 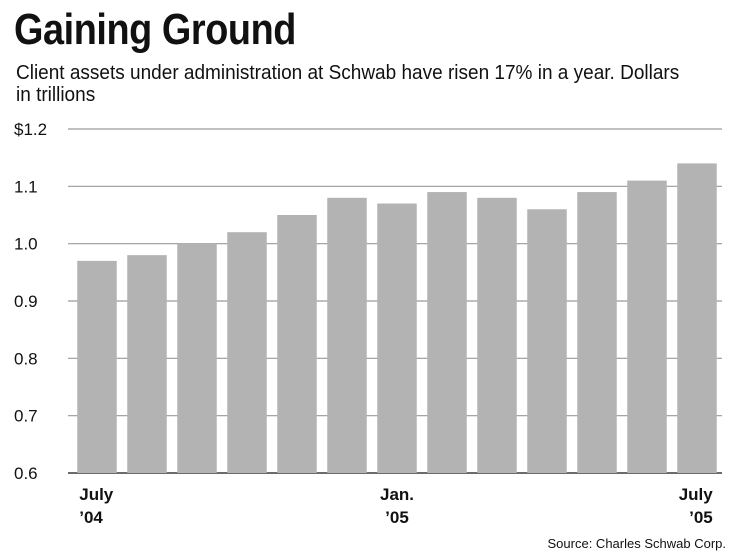 I want to click on x-tick-label-line2: ’04, so click(x=91, y=517).